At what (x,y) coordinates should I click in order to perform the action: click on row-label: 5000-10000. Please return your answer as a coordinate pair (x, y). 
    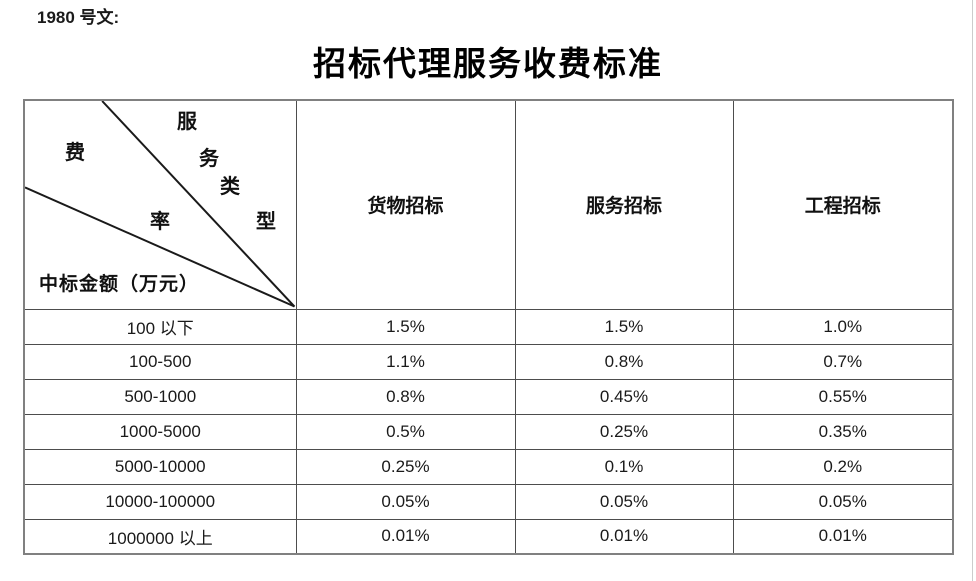
    Looking at the image, I should click on (160, 466).